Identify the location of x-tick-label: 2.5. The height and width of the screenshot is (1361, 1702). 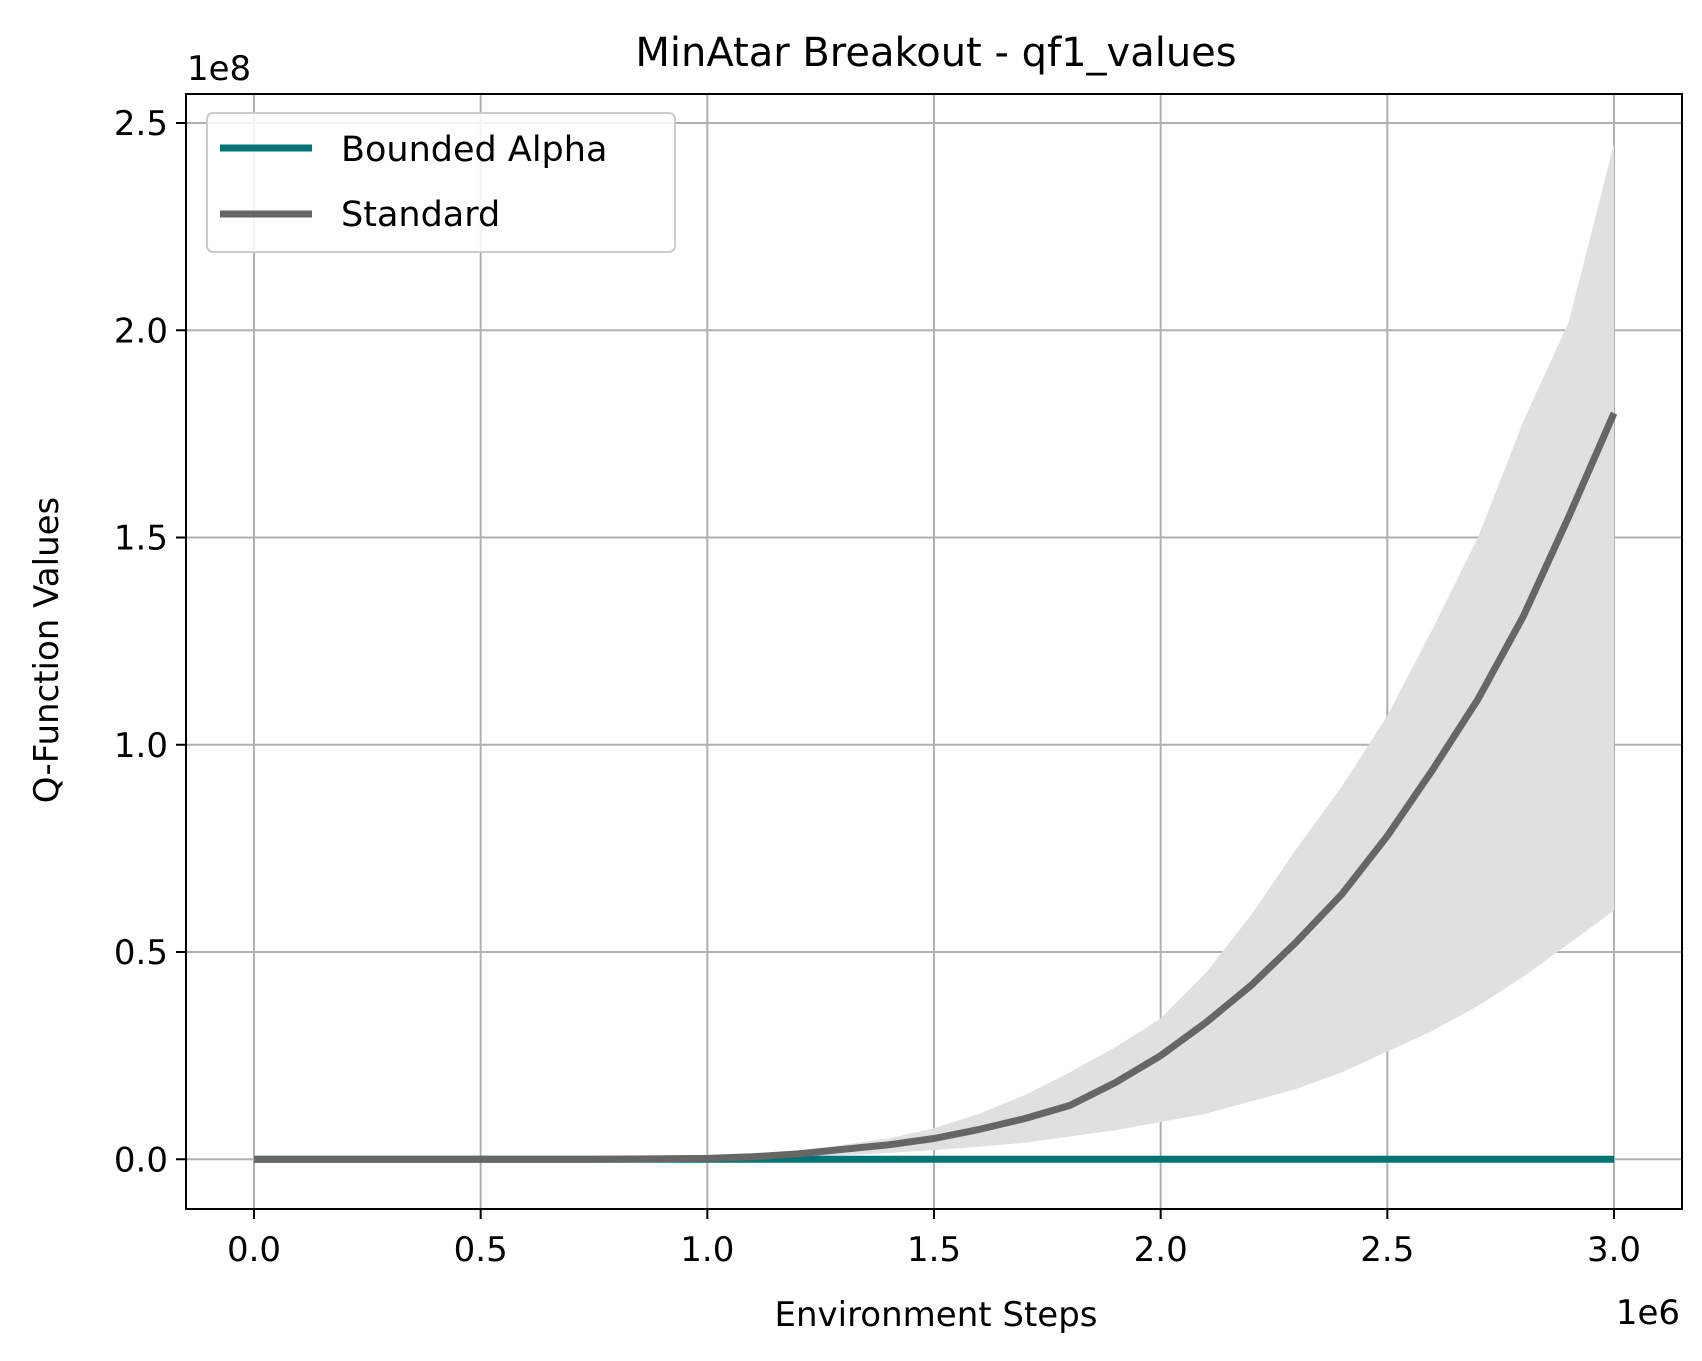
(1387, 1250).